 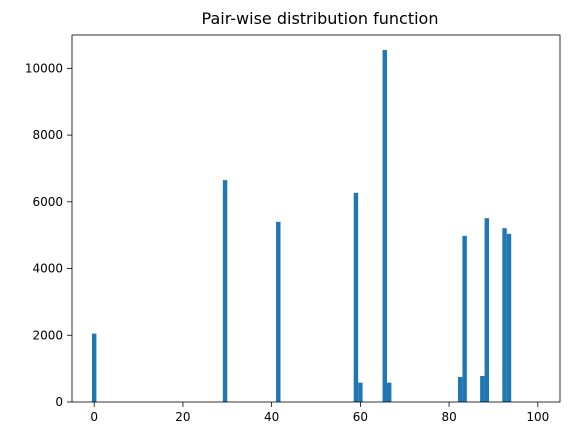 What do you see at coordinates (47, 135) in the screenshot?
I see `y-tick-label: 8000` at bounding box center [47, 135].